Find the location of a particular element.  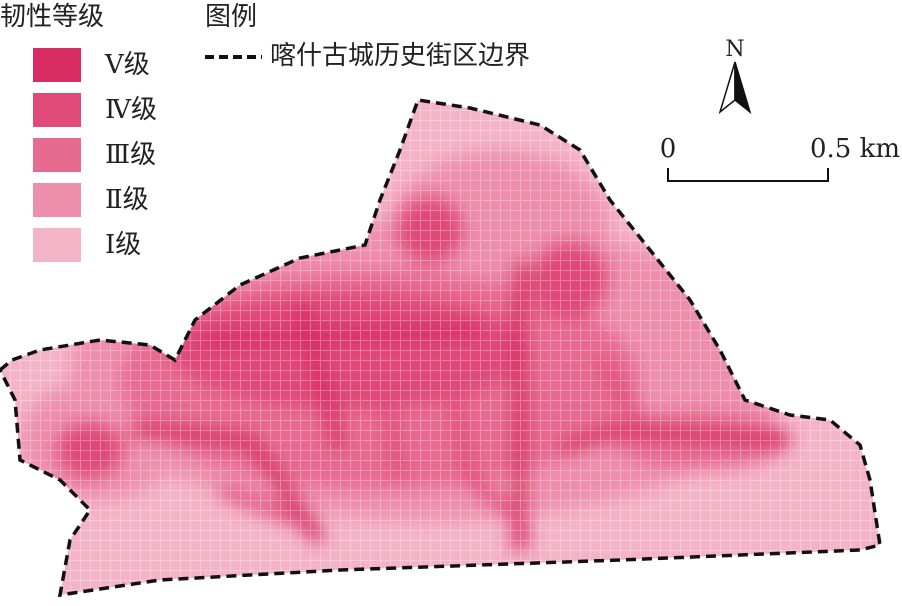

scale-bar is located at coordinates (748, 175).